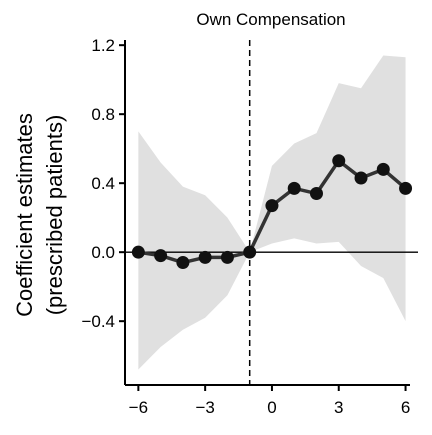 Image resolution: width=432 pixels, height=435 pixels. Describe the element at coordinates (103, 45) in the screenshot. I see `y-tick-label: 1.2` at that location.